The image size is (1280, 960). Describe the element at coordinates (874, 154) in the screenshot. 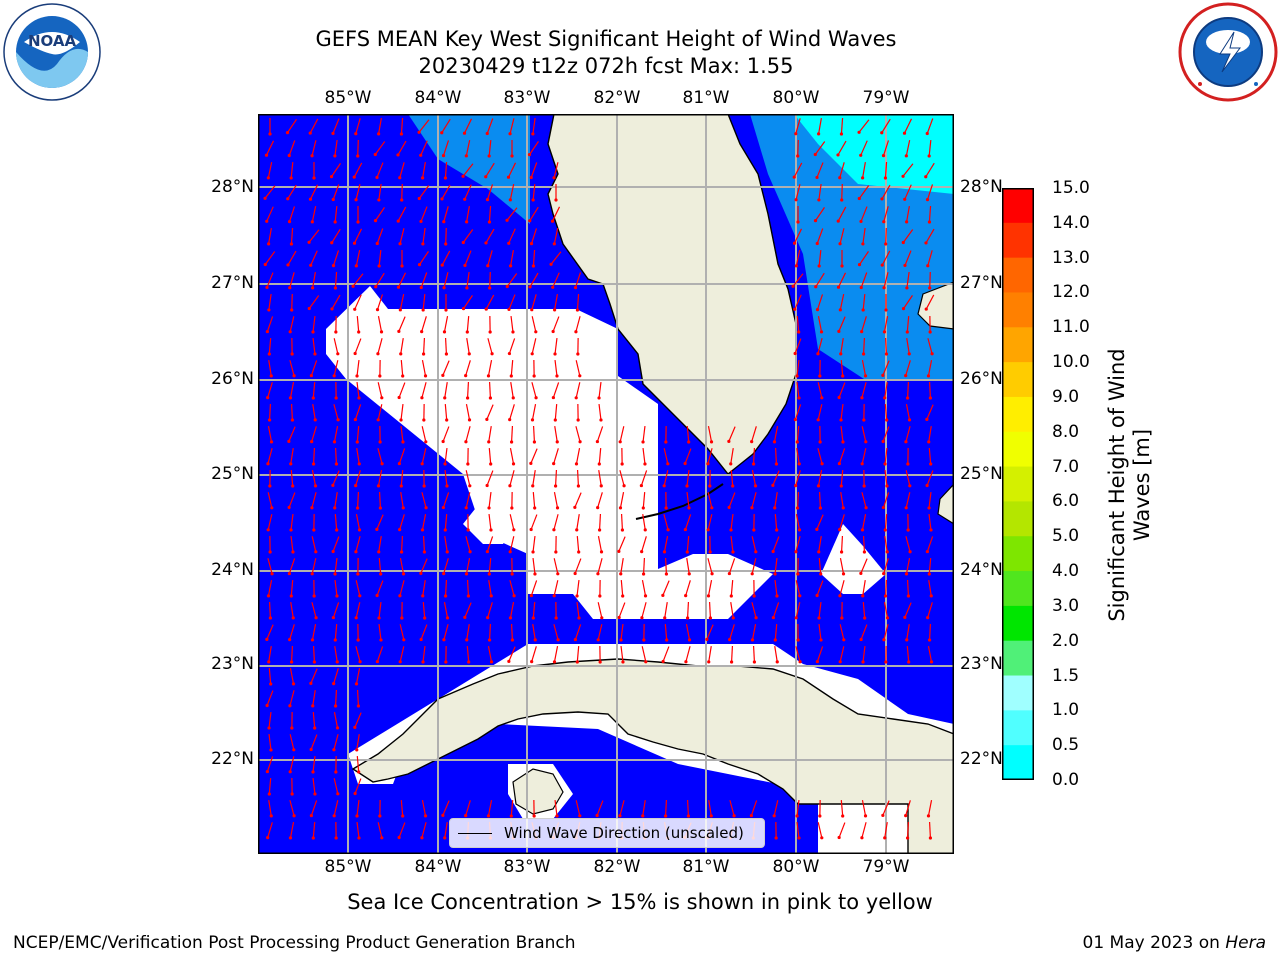

I see `wave-zone-high` at that location.